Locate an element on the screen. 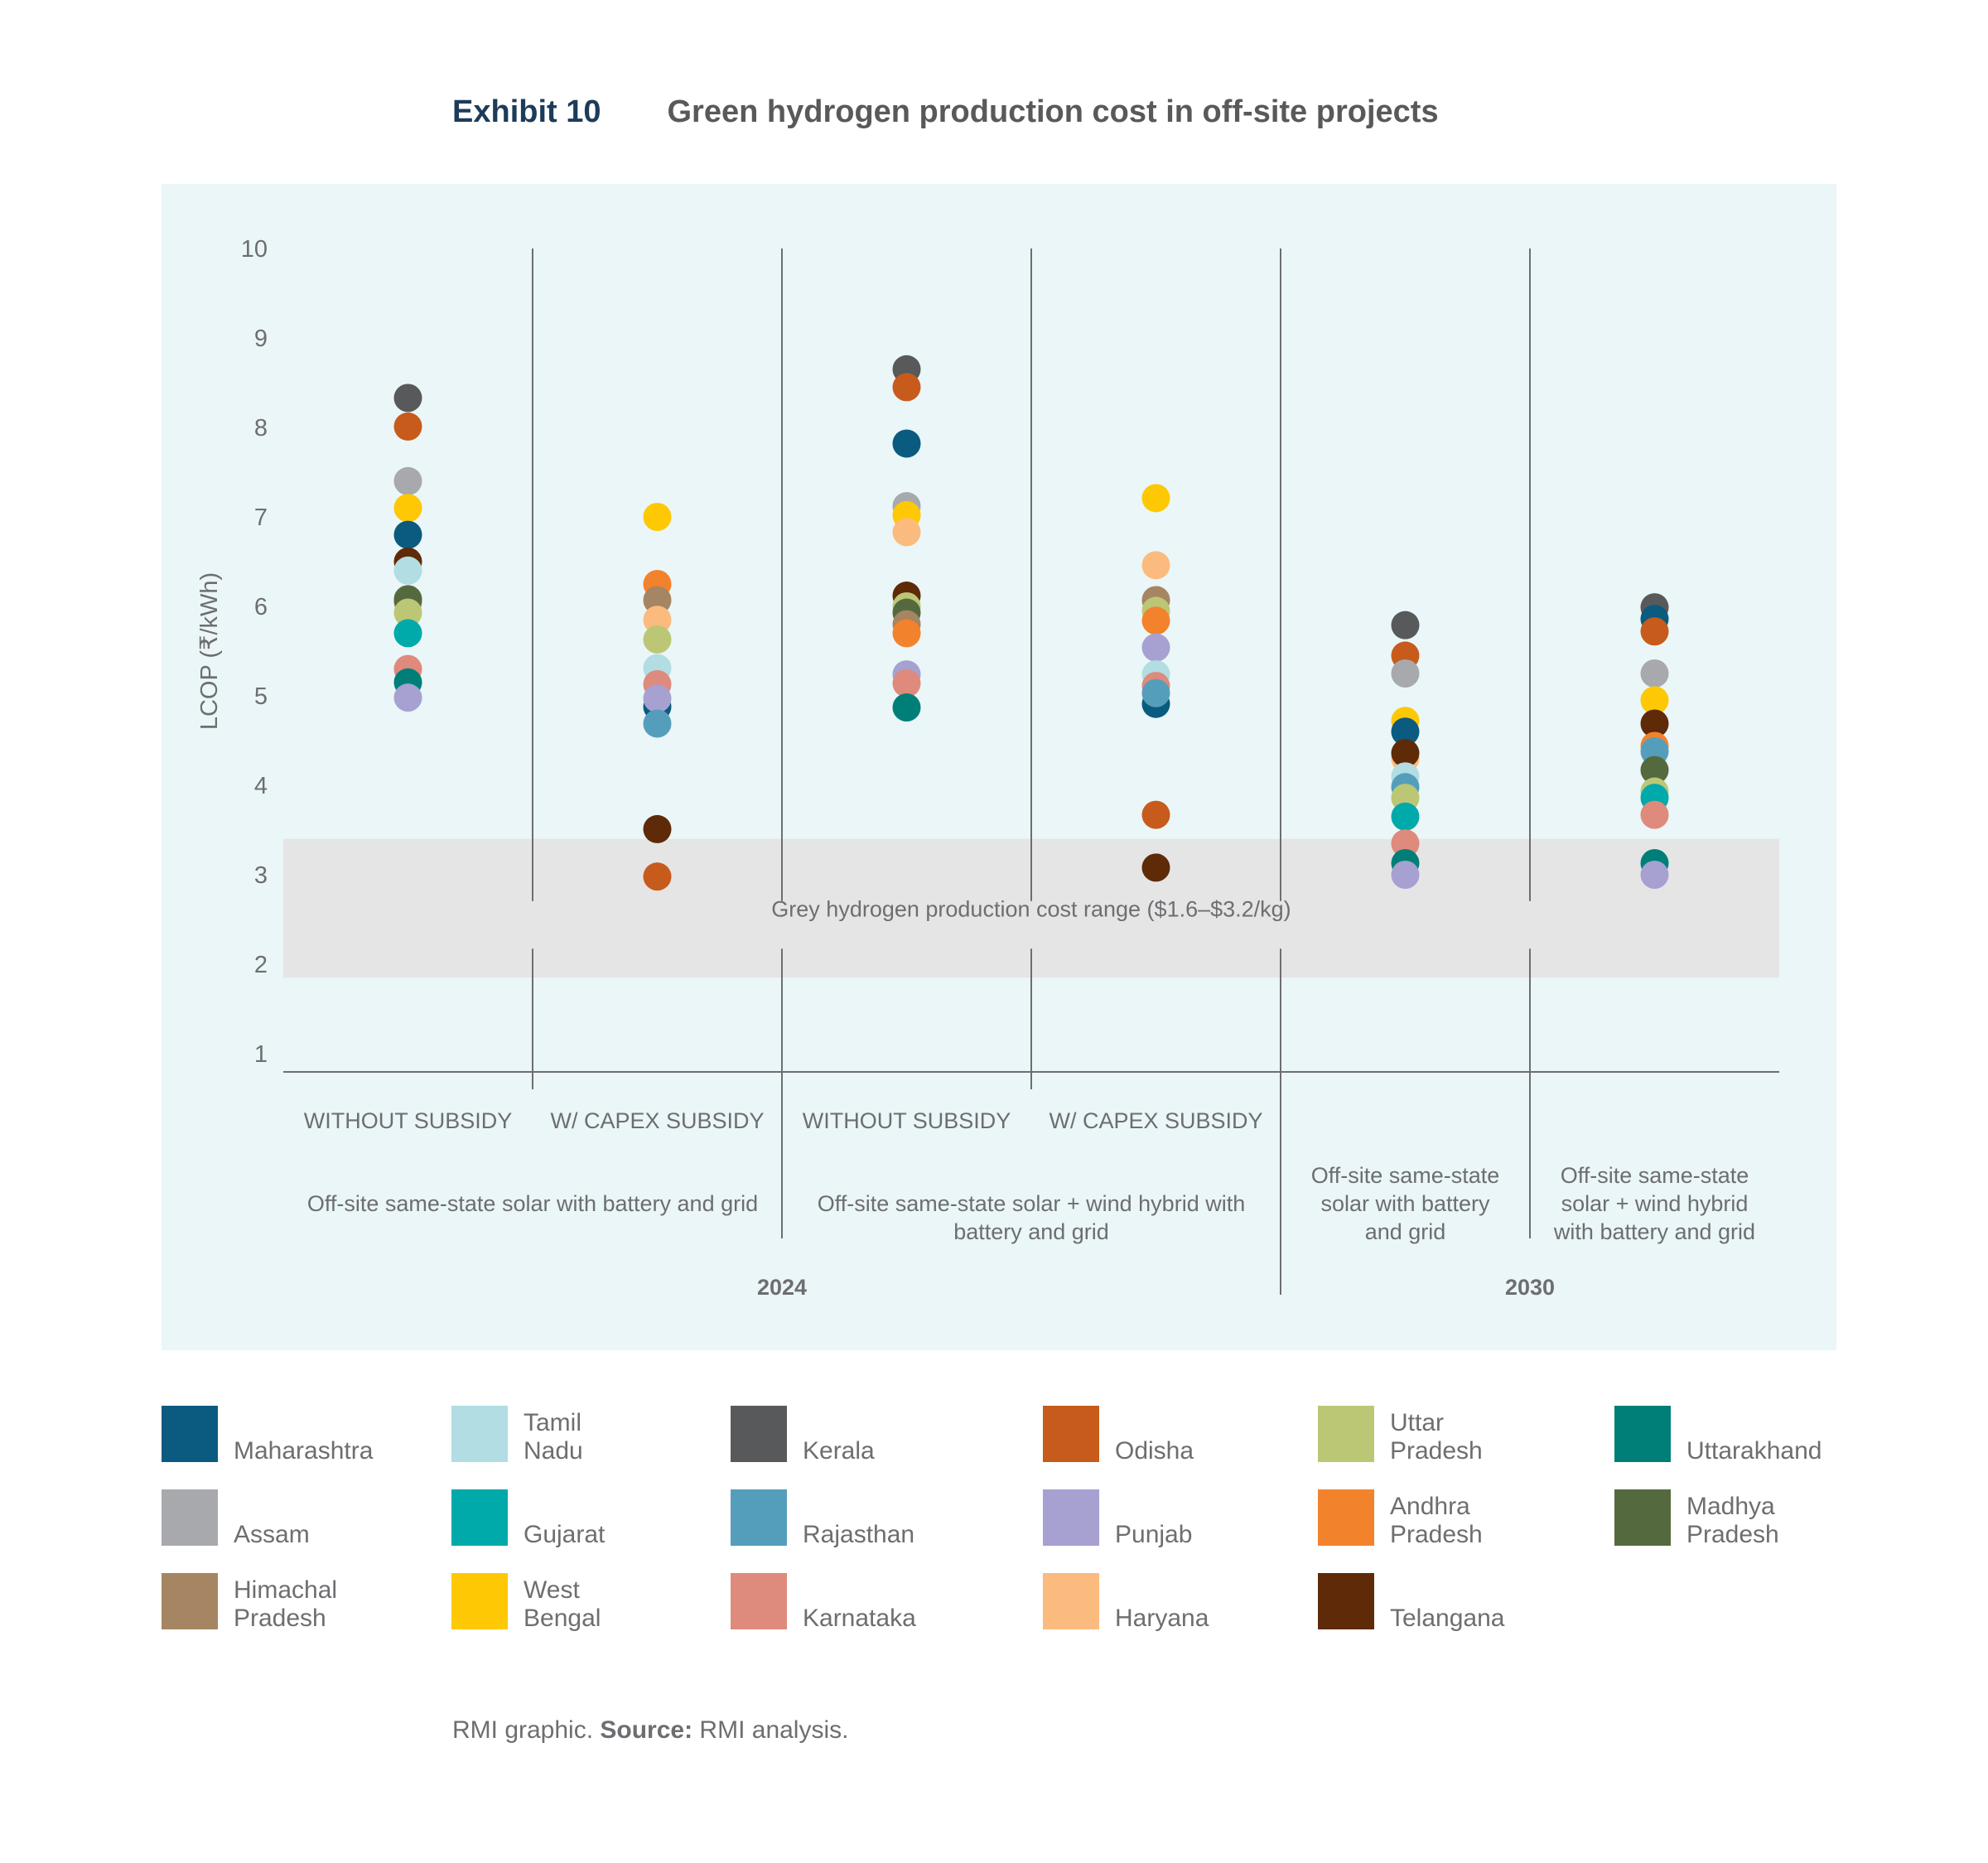 The height and width of the screenshot is (1863, 1988). footer-source-text: RMI analysis. is located at coordinates (770, 1730).